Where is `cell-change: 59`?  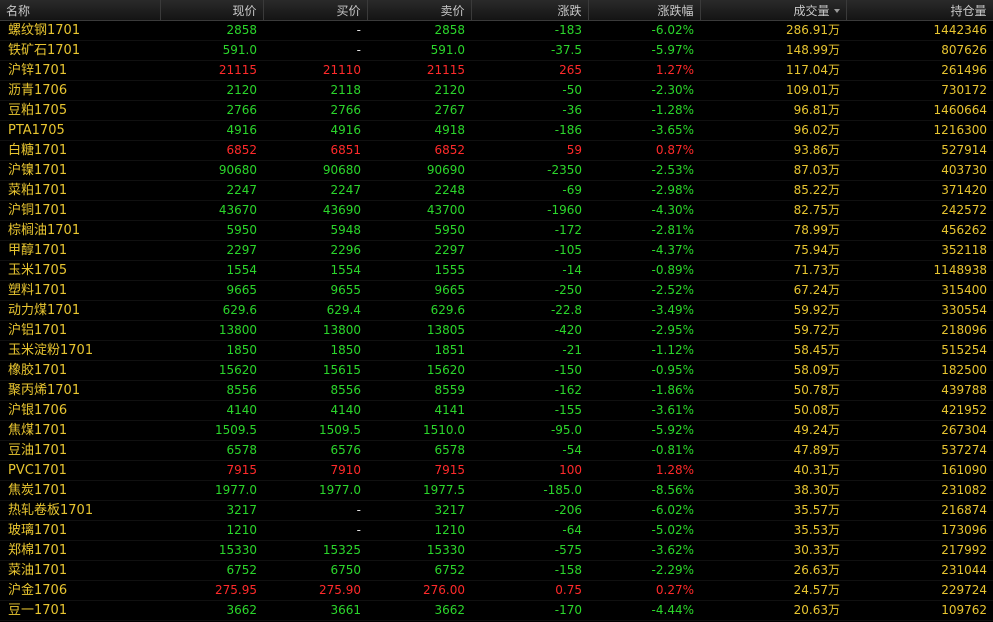 cell-change: 59 is located at coordinates (529, 150).